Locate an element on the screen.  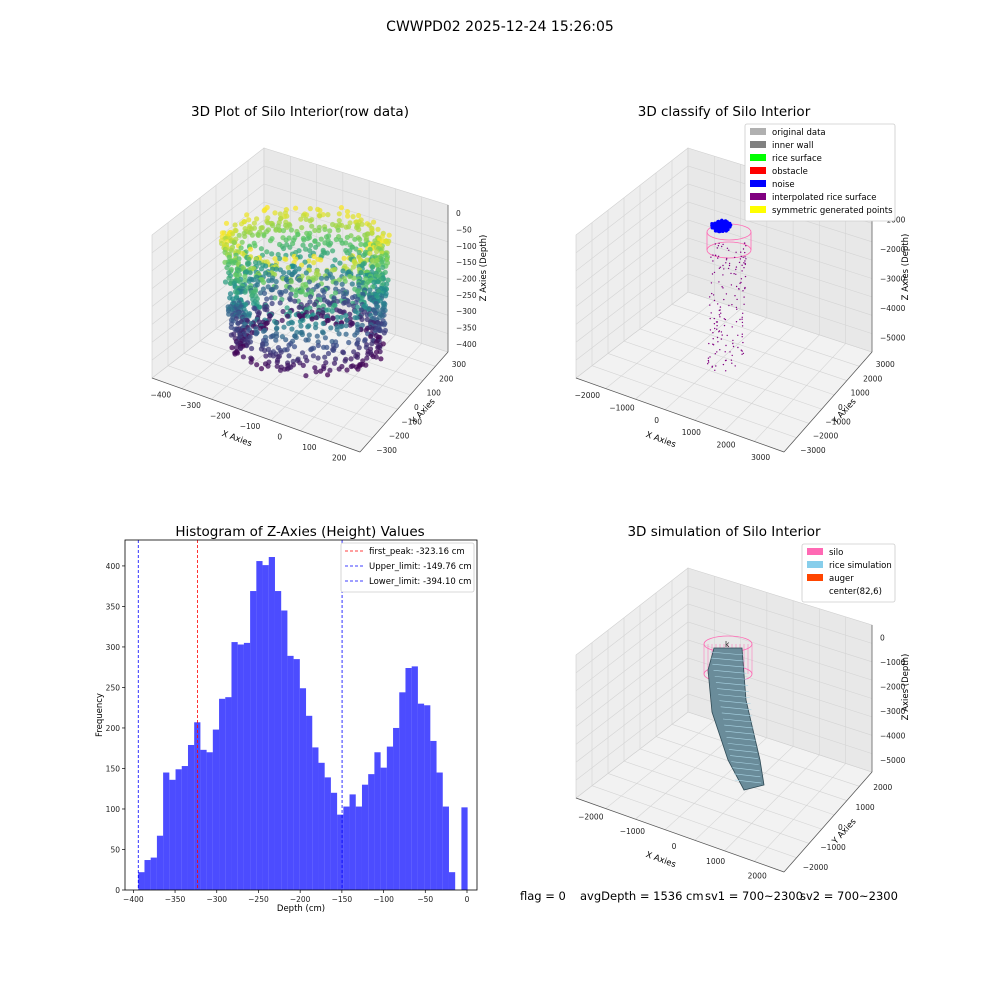
legend-label: original data is located at coordinates (799, 133).